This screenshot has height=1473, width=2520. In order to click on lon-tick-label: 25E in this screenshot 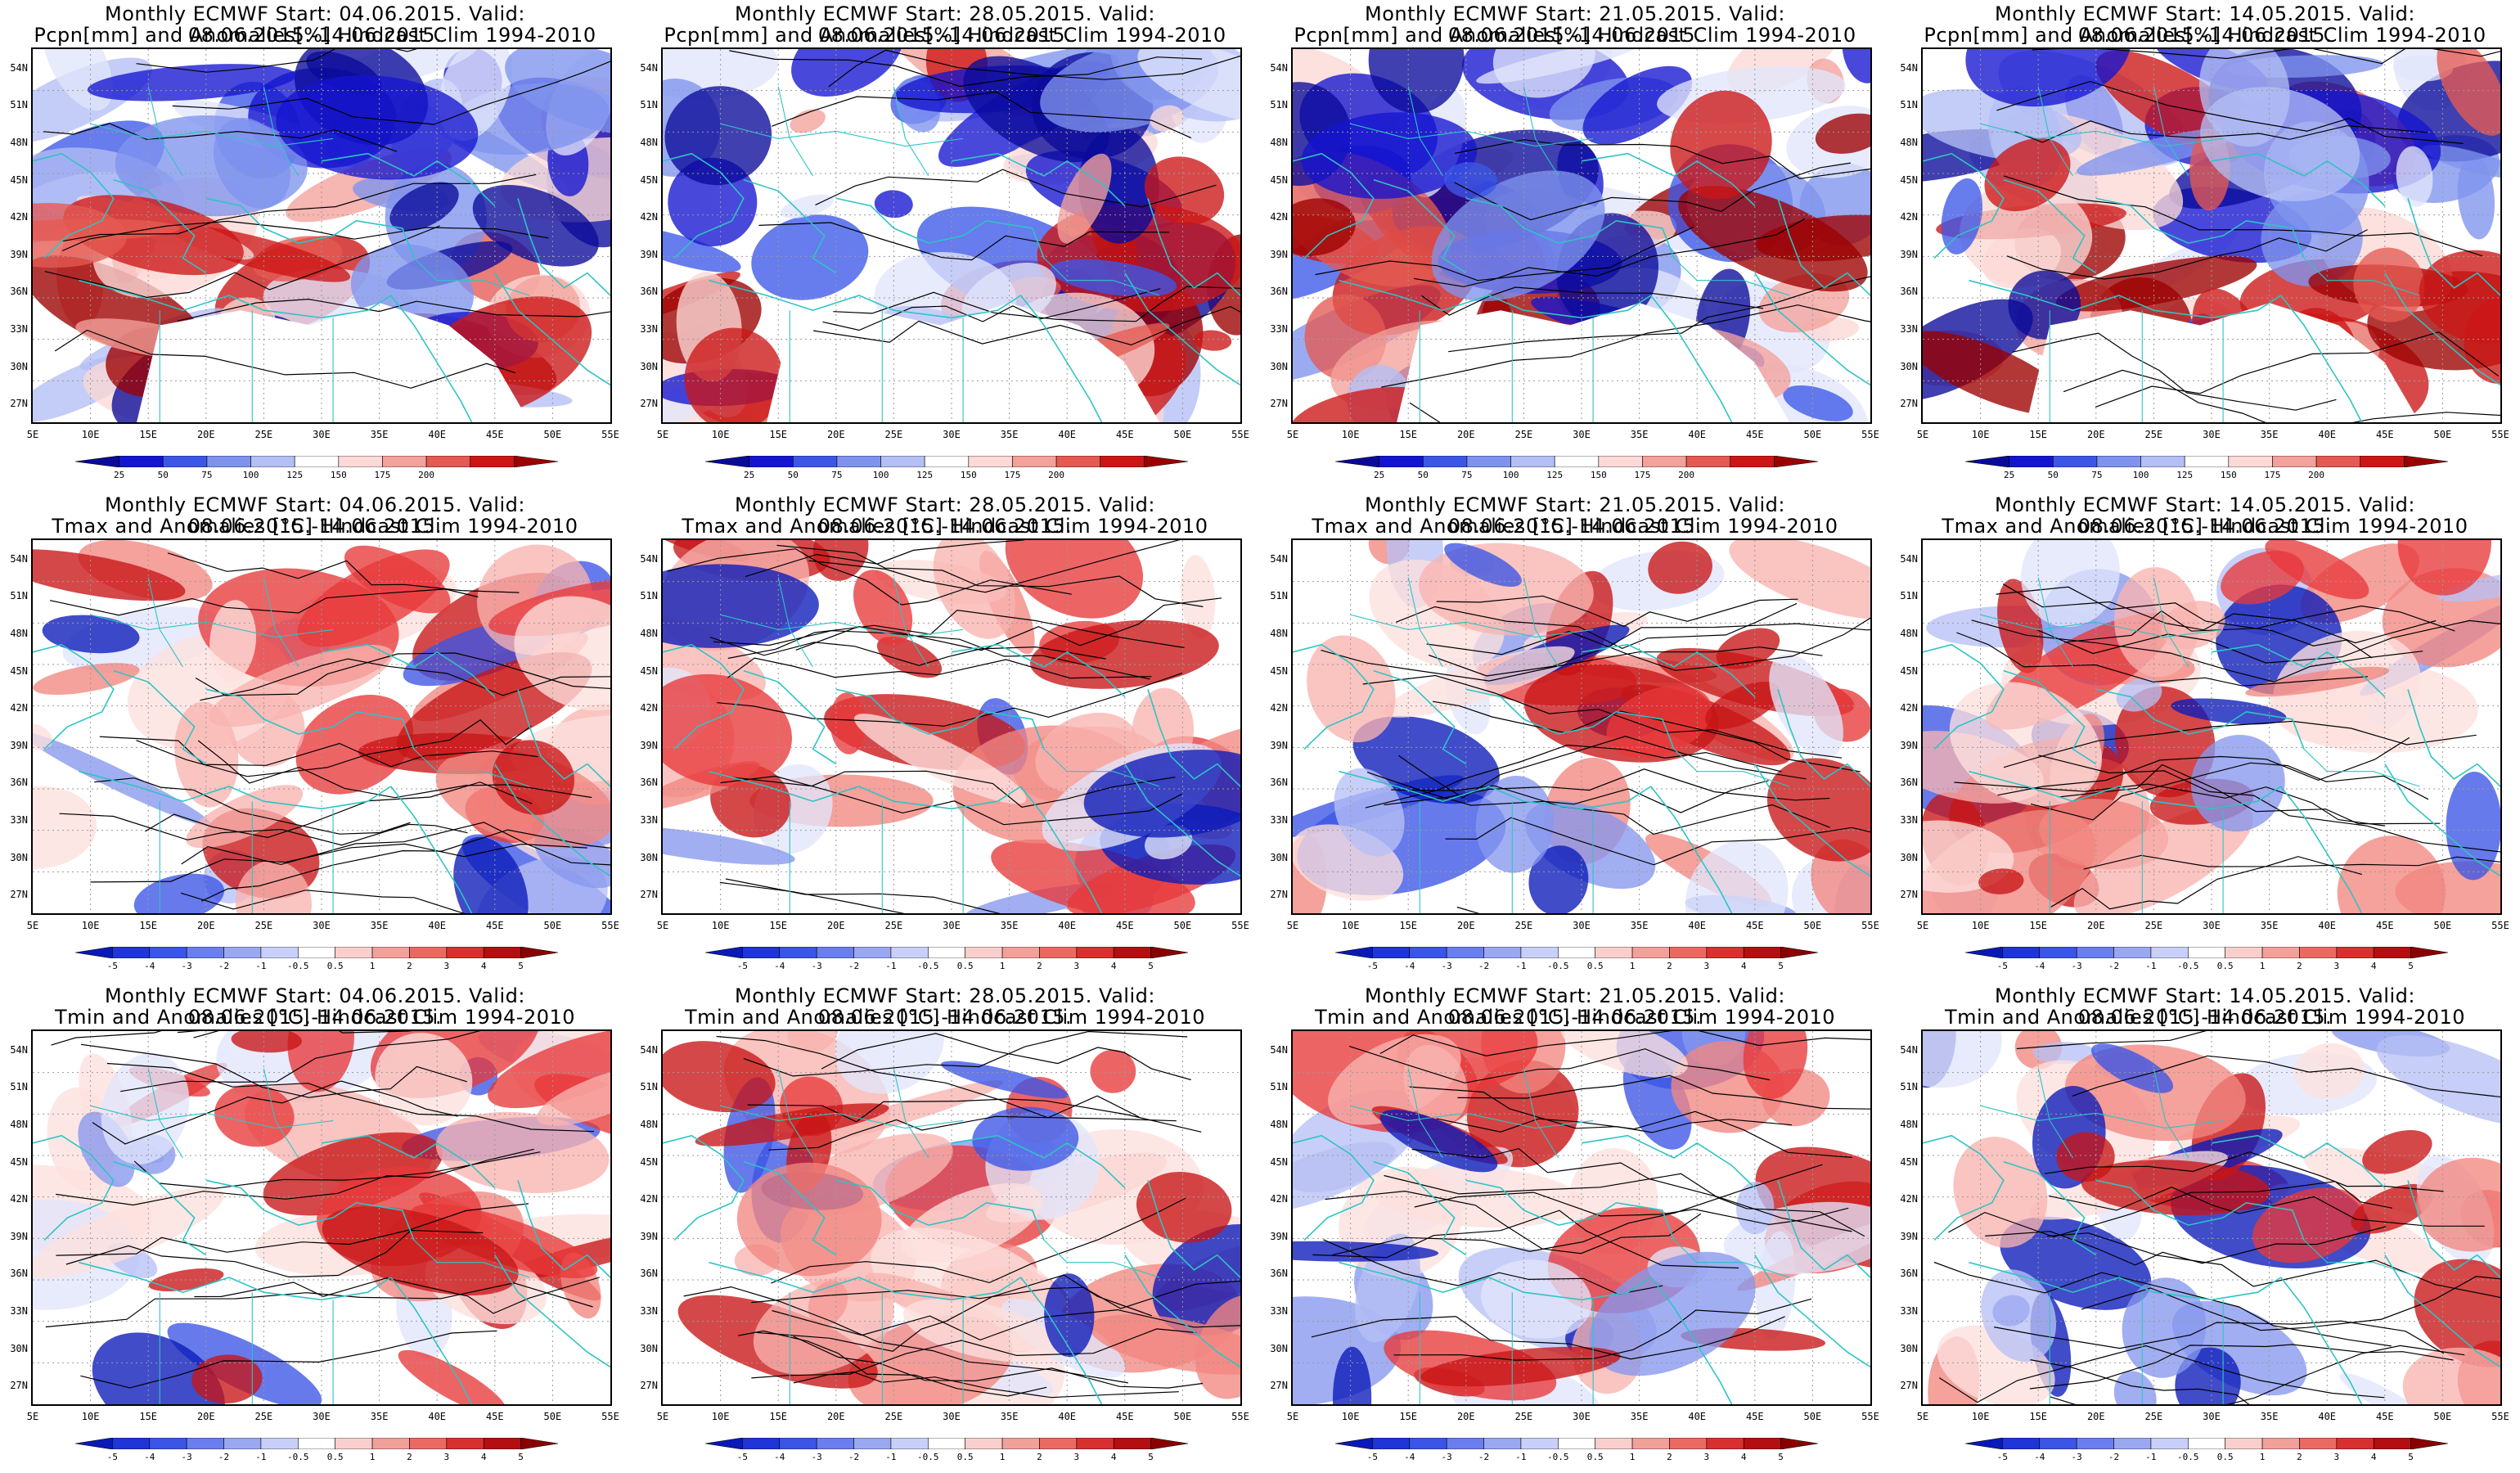, I will do `click(2153, 926)`.